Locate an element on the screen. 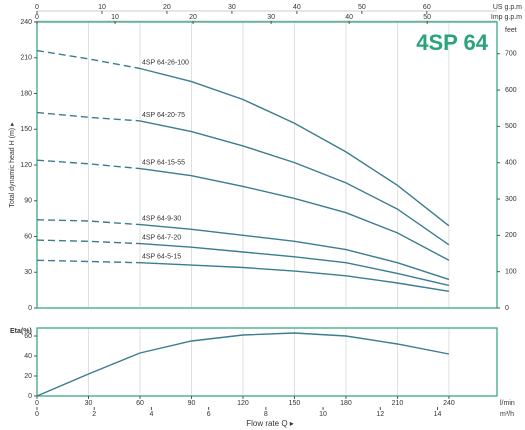 Image resolution: width=525 pixels, height=430 pixels. plot-frame is located at coordinates (267, 362).